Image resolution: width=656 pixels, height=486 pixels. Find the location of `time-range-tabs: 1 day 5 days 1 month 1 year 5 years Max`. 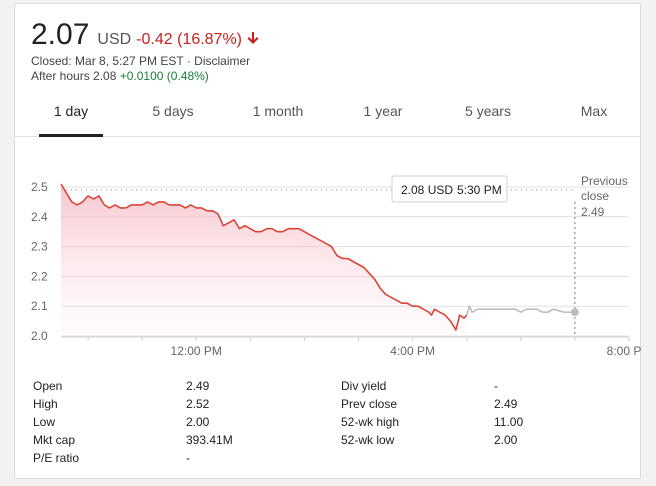

time-range-tabs: 1 day 5 days 1 month 1 year 5 years Max is located at coordinates (328, 116).